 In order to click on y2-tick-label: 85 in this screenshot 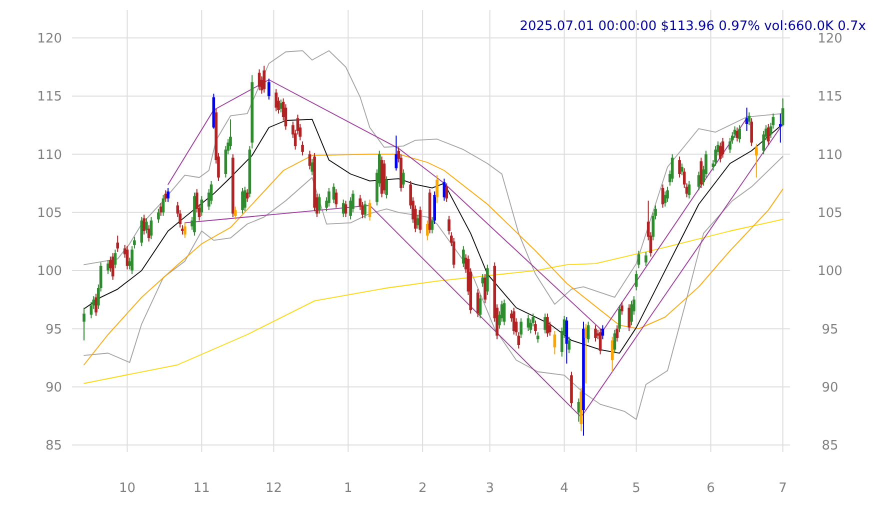, I will do `click(830, 446)`.